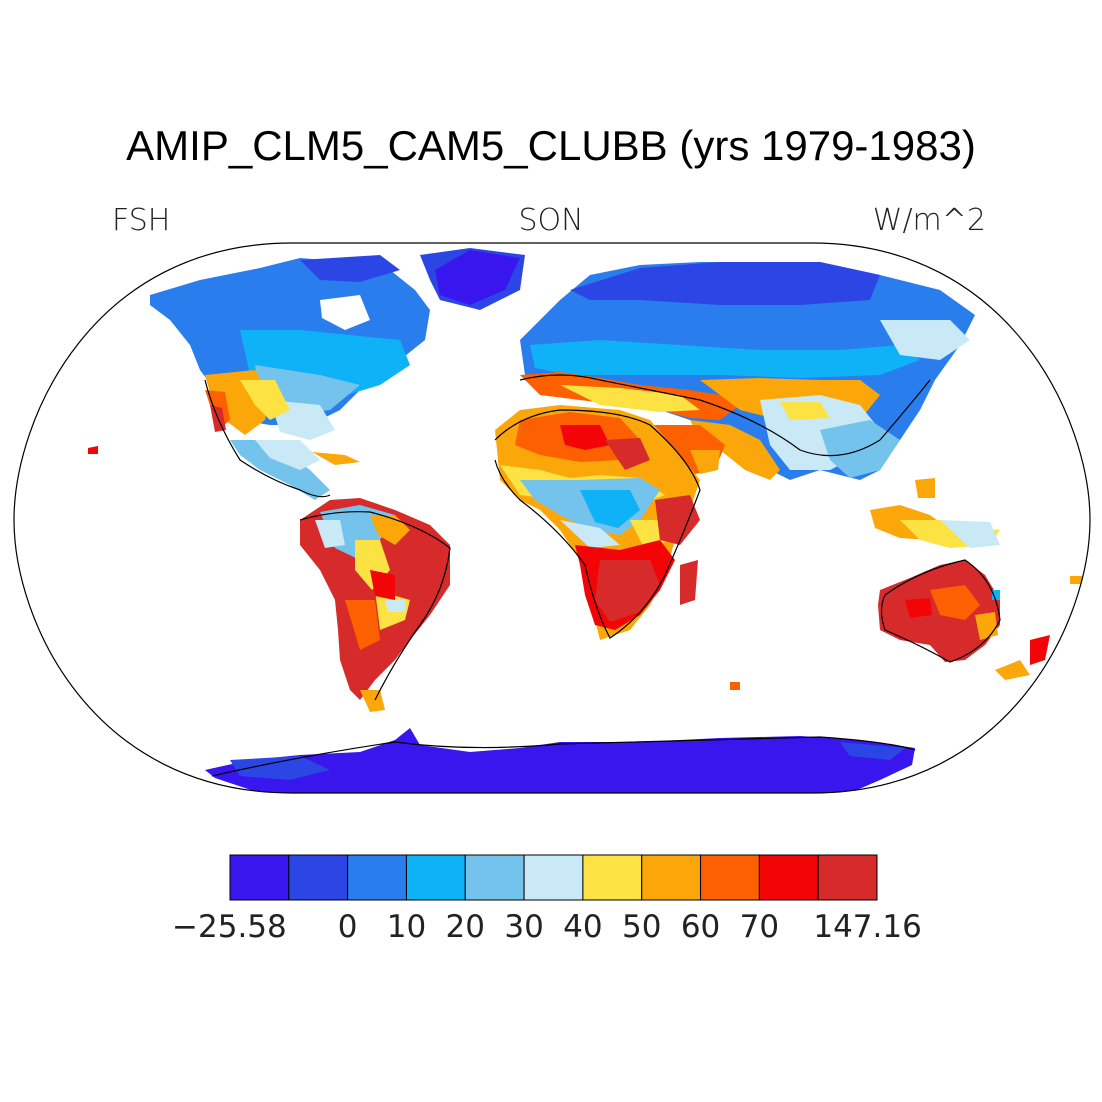 Image resolution: width=1102 pixels, height=1102 pixels. Describe the element at coordinates (141, 220) in the screenshot. I see `variable-label: FSH` at that location.